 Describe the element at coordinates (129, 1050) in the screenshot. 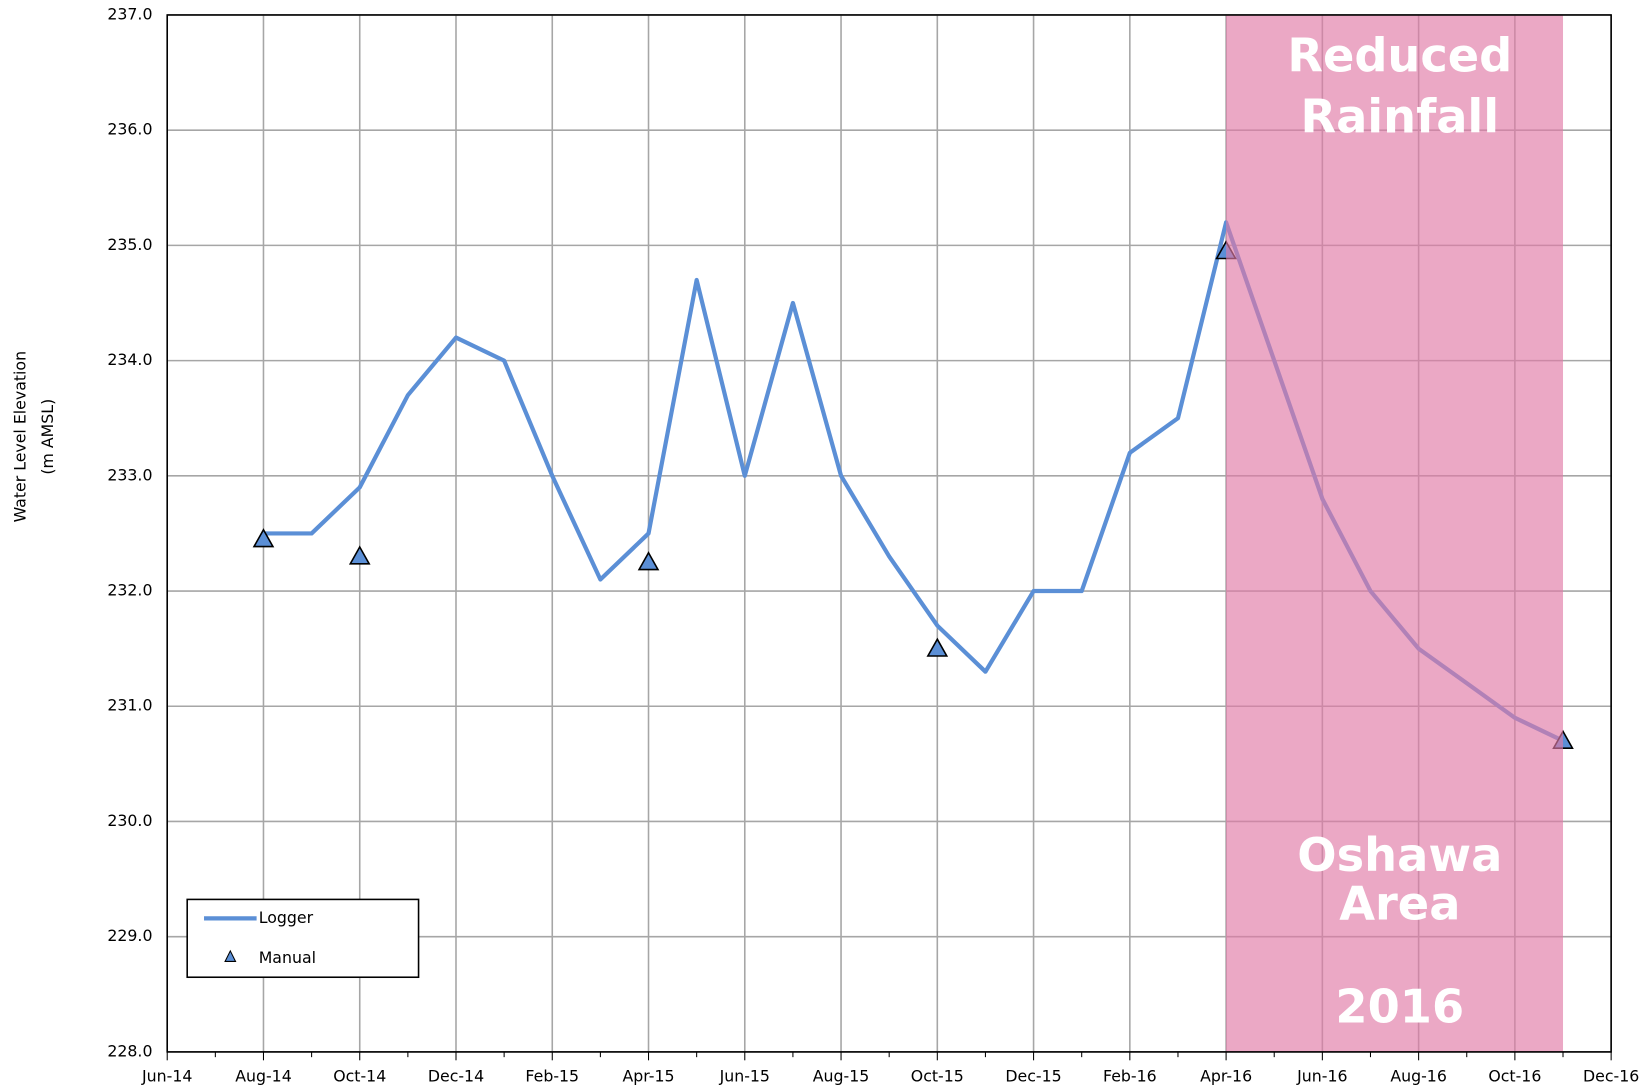

I see `y-tick-label: 228.0` at that location.